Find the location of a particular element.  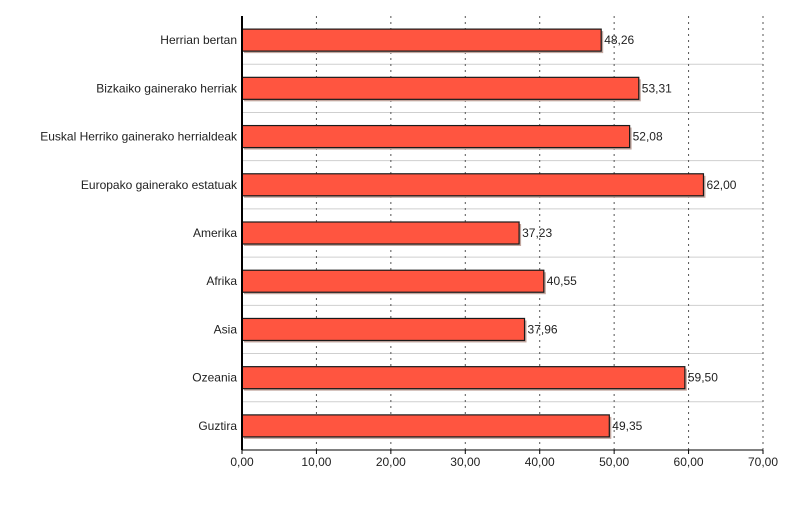

value-label: 59,50 is located at coordinates (703, 378).